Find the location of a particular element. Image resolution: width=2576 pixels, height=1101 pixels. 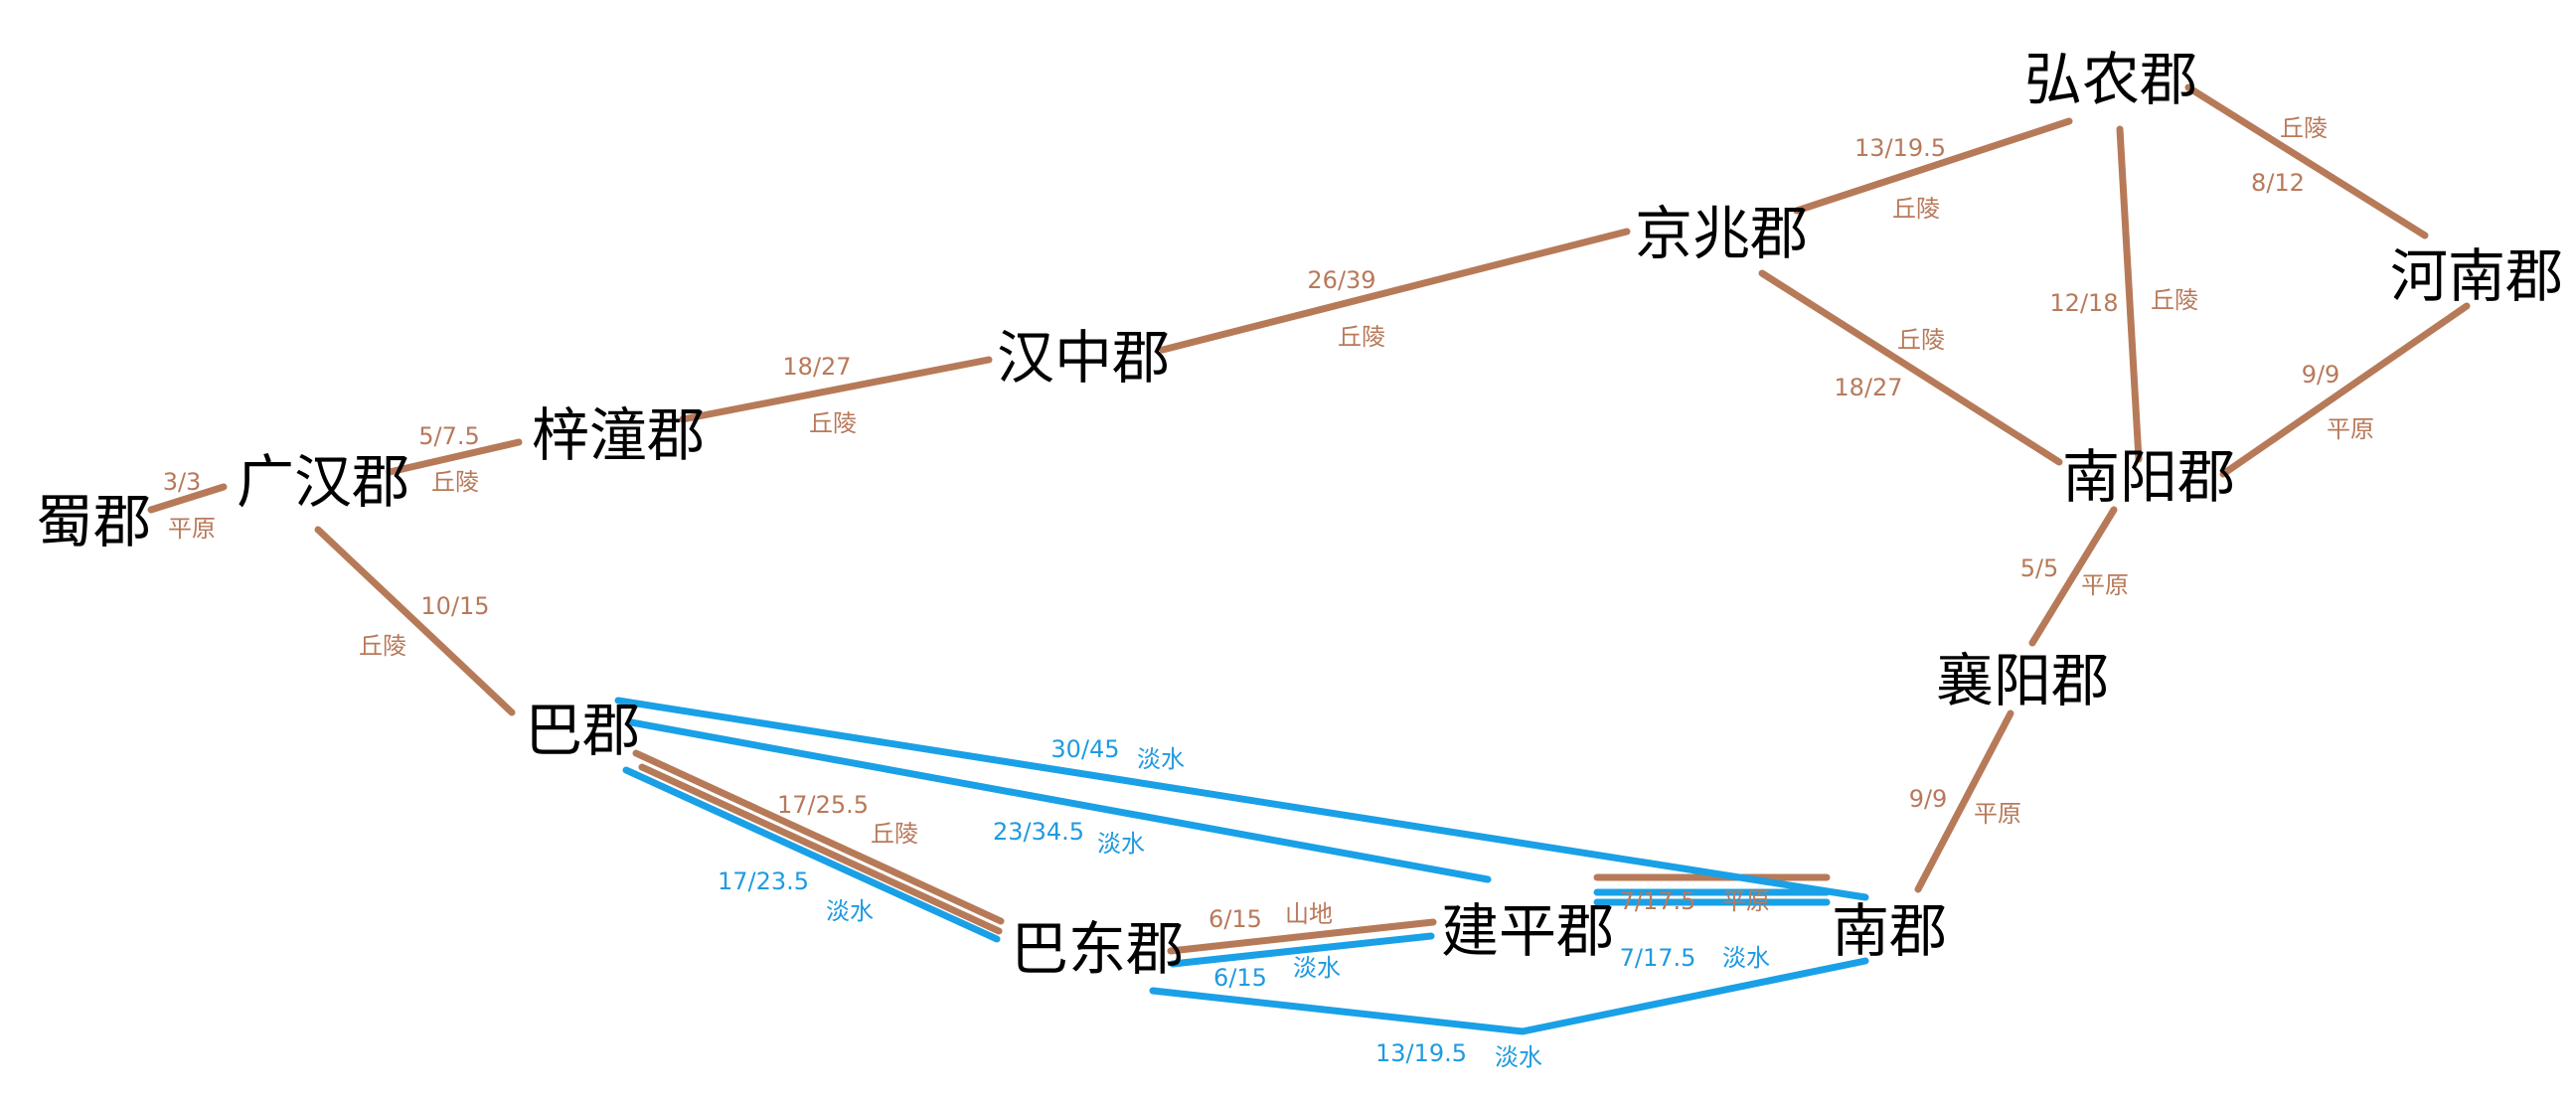

route-cost-badong-jianping-land: 6/15 is located at coordinates (1235, 919).